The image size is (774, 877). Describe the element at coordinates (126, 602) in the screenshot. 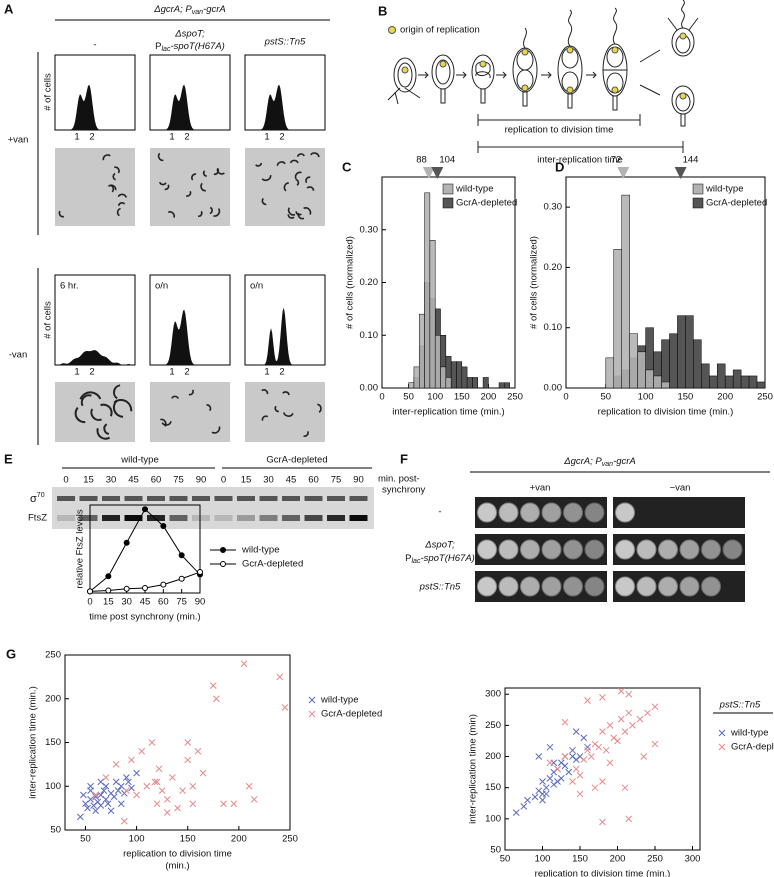

I see `x-tick-label: 30` at that location.